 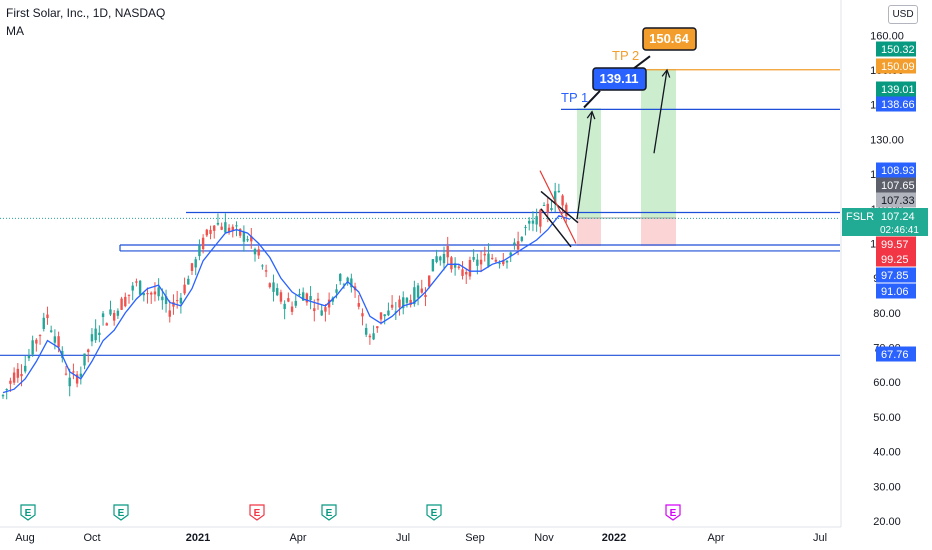 What do you see at coordinates (666, 73) in the screenshot?
I see `tp2-arrow-head` at bounding box center [666, 73].